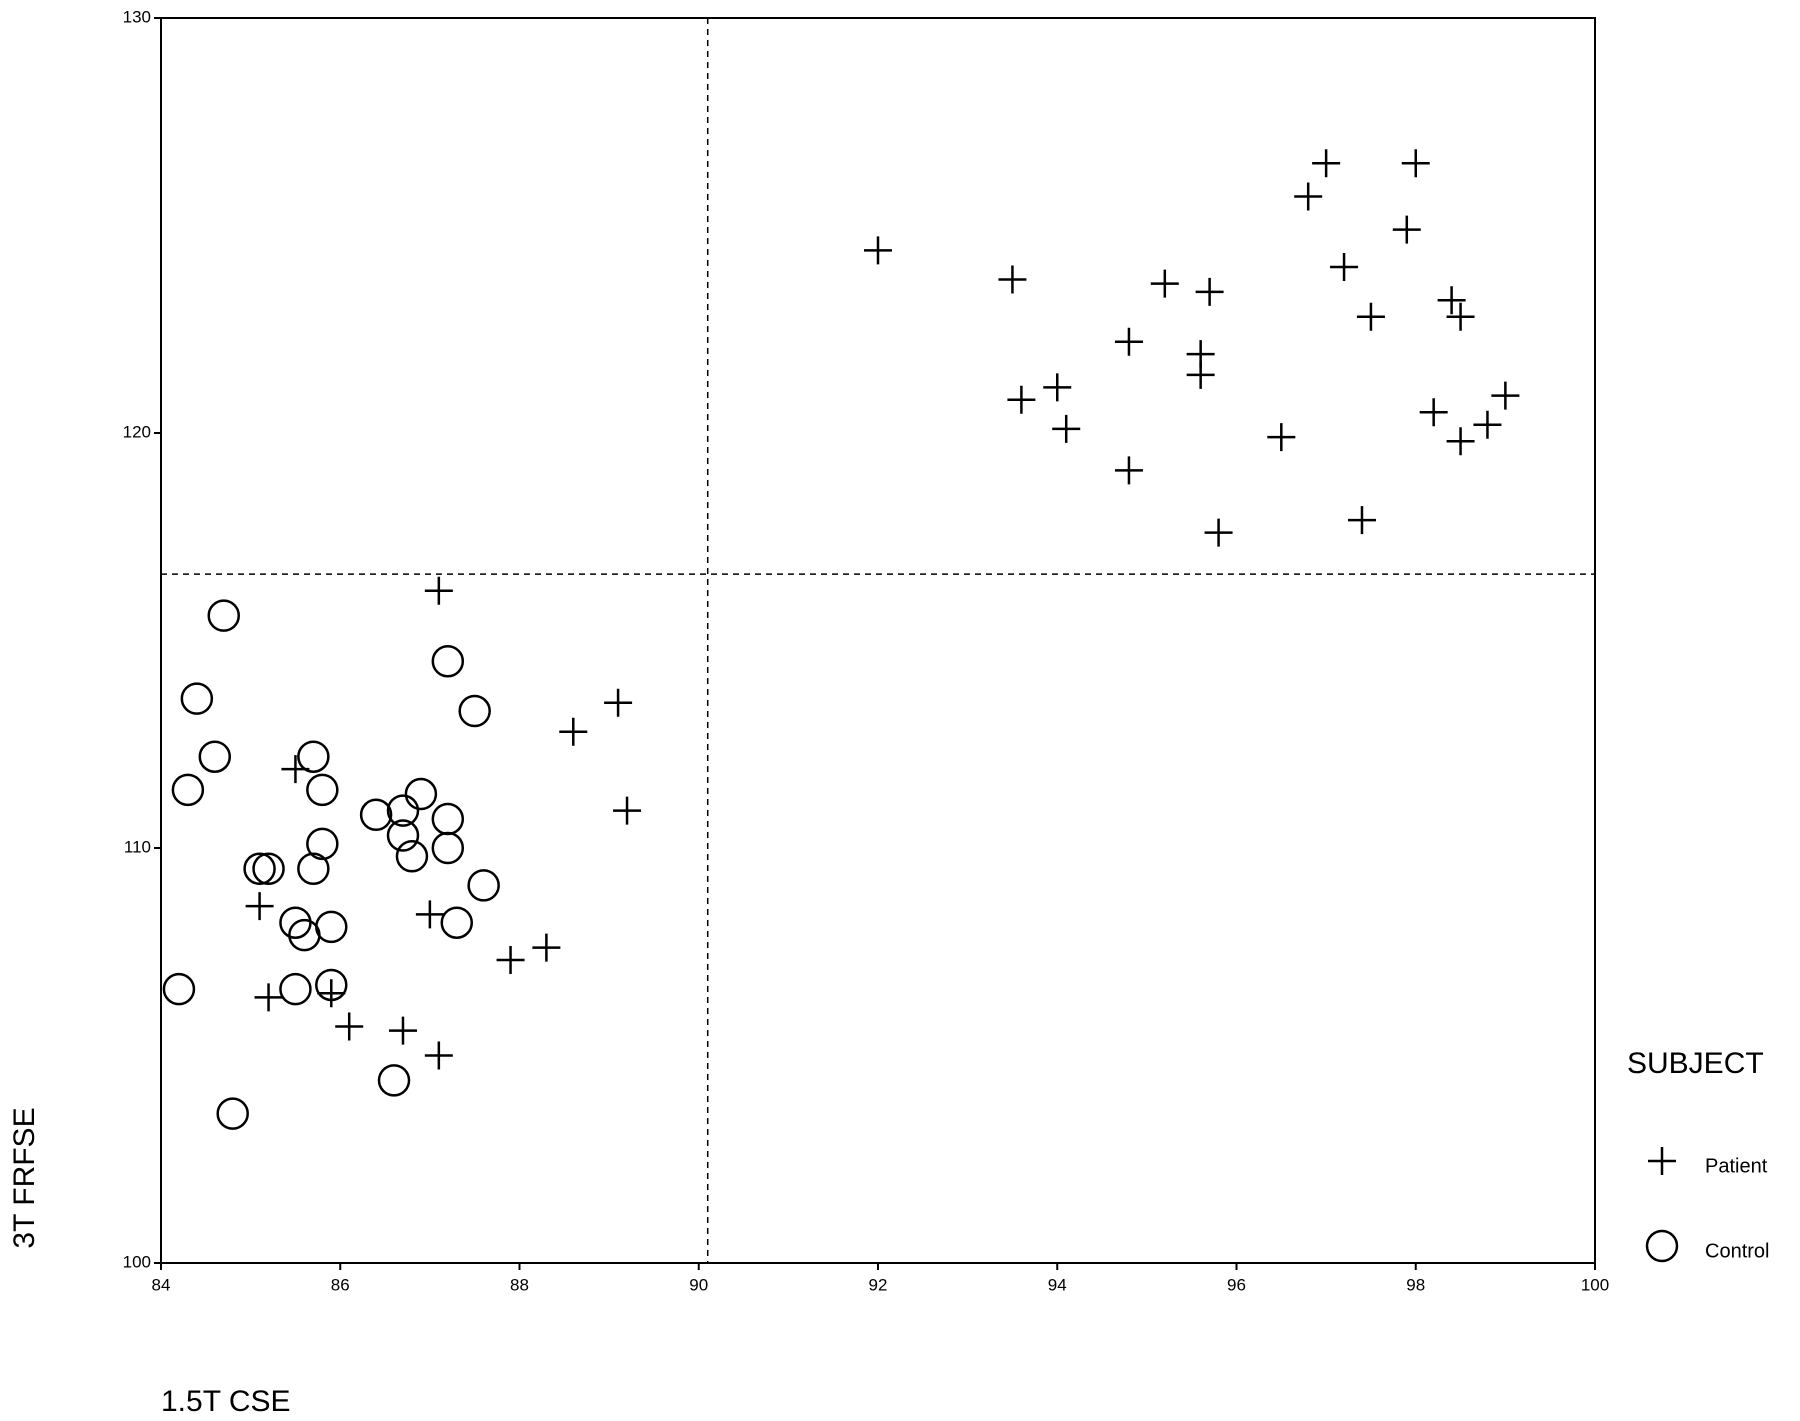  What do you see at coordinates (1057, 1284) in the screenshot?
I see `x-tick-label: 94` at bounding box center [1057, 1284].